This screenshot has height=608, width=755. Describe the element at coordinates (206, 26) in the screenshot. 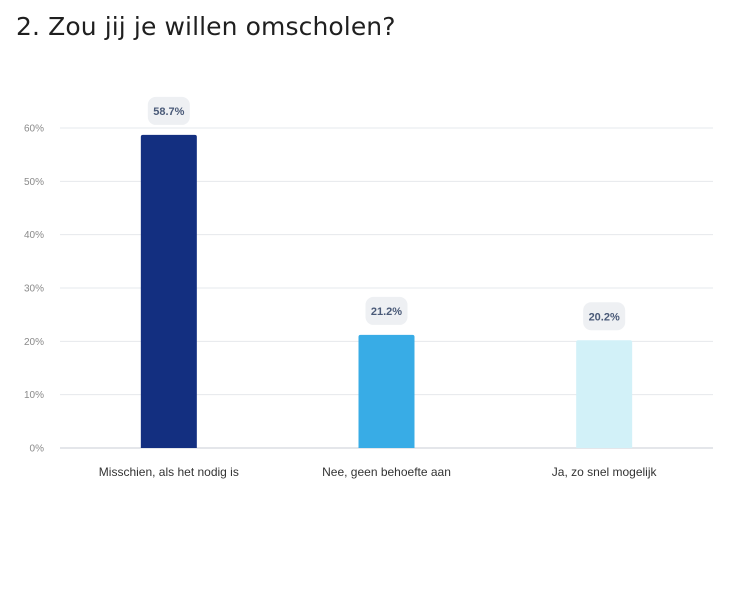

I see `page-title: 2. Zou jij je willen omscholen?` at that location.